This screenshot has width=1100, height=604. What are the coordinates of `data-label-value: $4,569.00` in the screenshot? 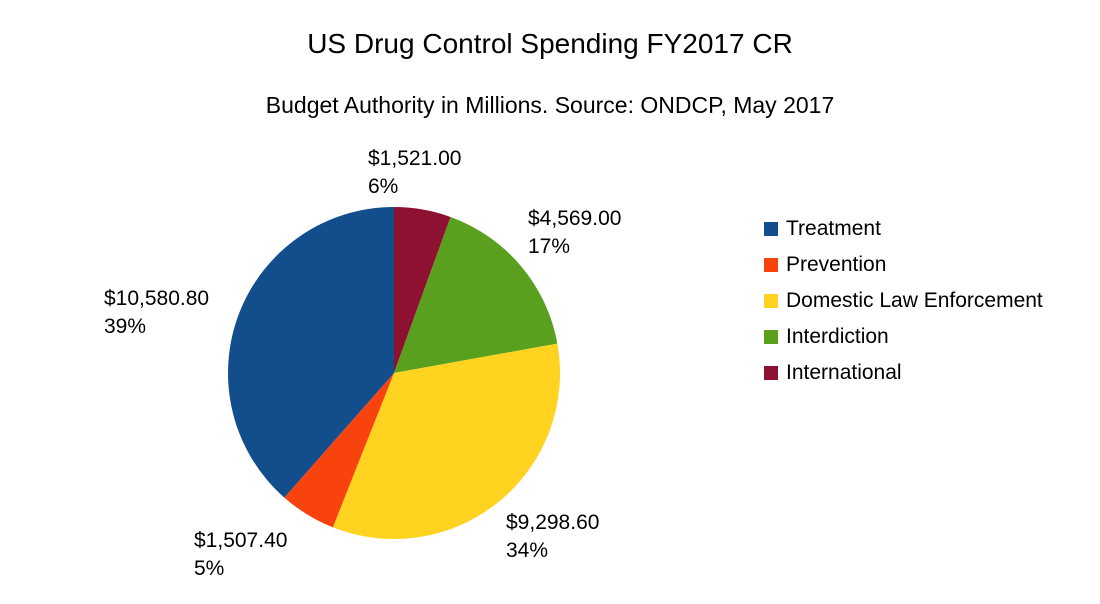 It's located at (575, 218).